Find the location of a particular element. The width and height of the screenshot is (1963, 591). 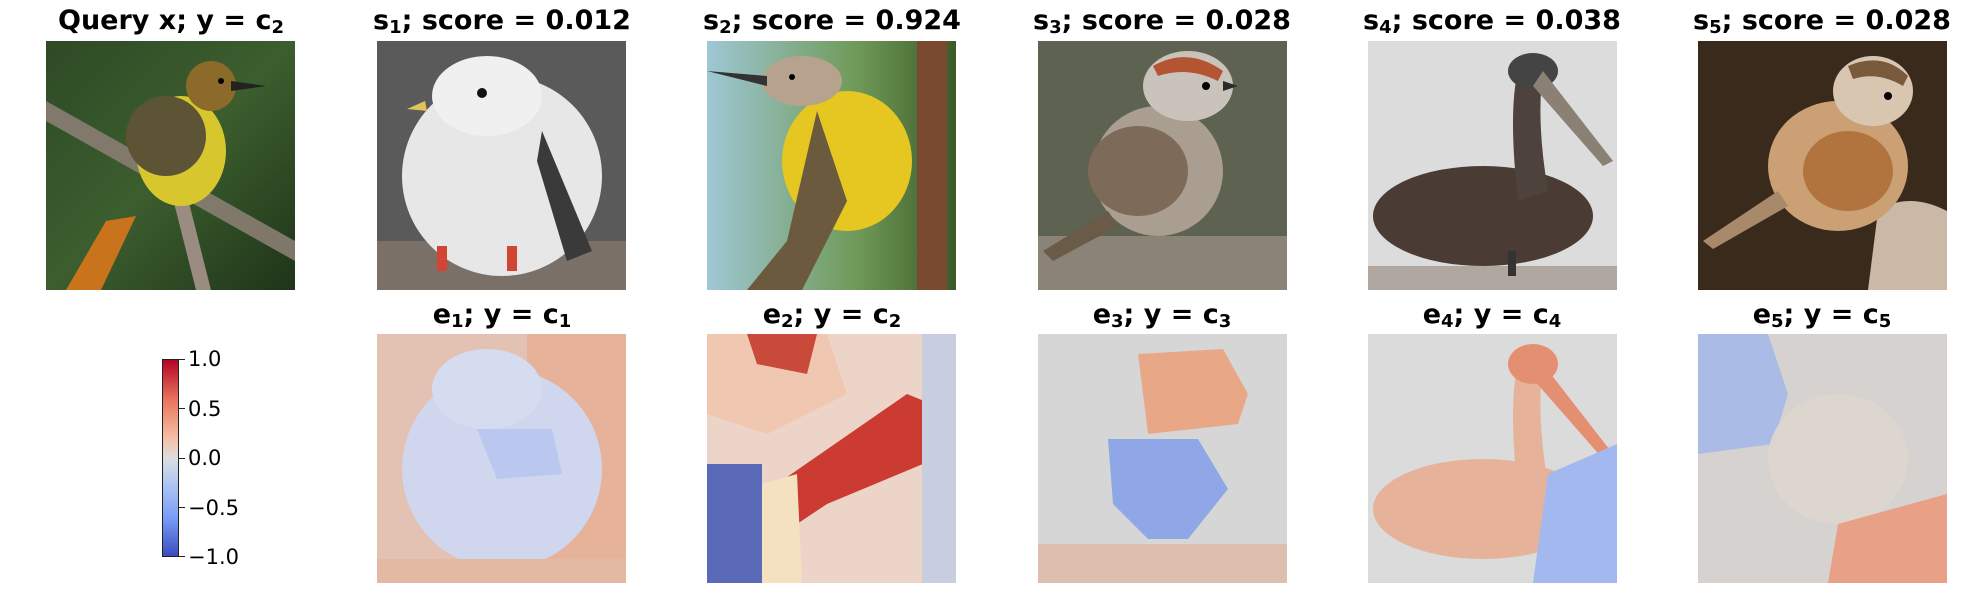

sample-4-title: s4; score = 0.038 is located at coordinates (1492, 21).